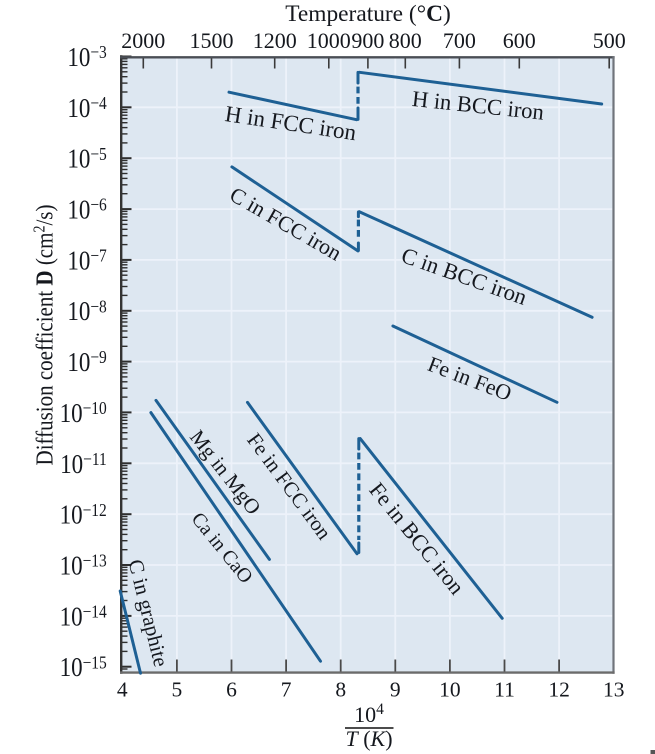  What do you see at coordinates (405, 40) in the screenshot?
I see `svg-text: 800` at bounding box center [405, 40].